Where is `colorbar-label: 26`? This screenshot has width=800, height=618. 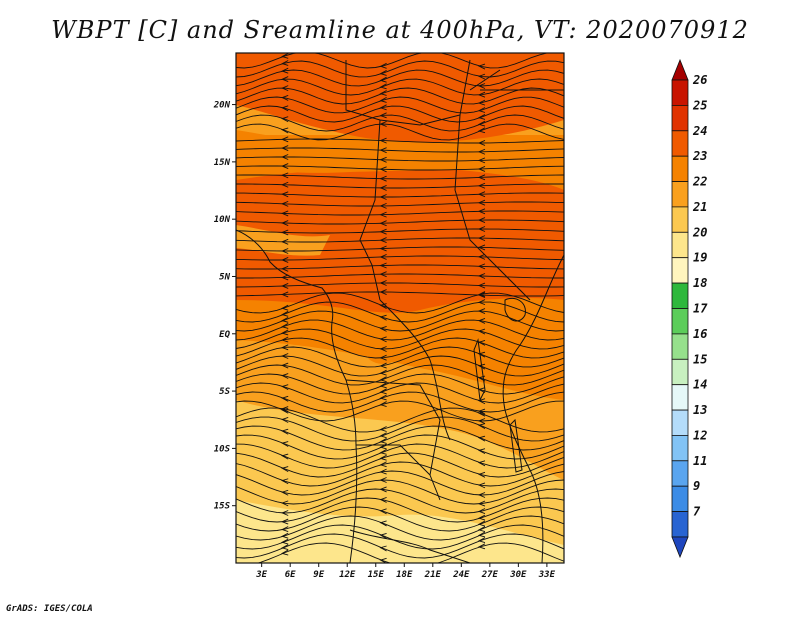
colorbar-label: 26 is located at coordinates (699, 80).